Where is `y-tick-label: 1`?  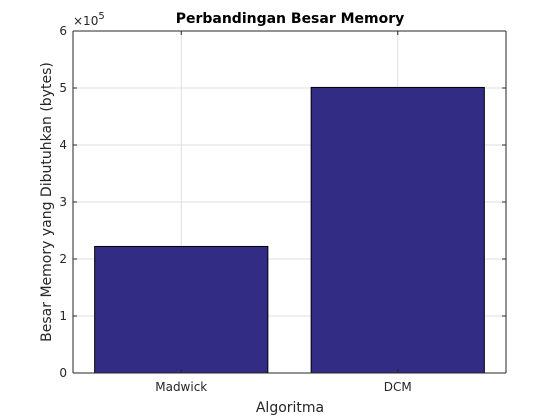 y-tick-label: 1 is located at coordinates (63, 316).